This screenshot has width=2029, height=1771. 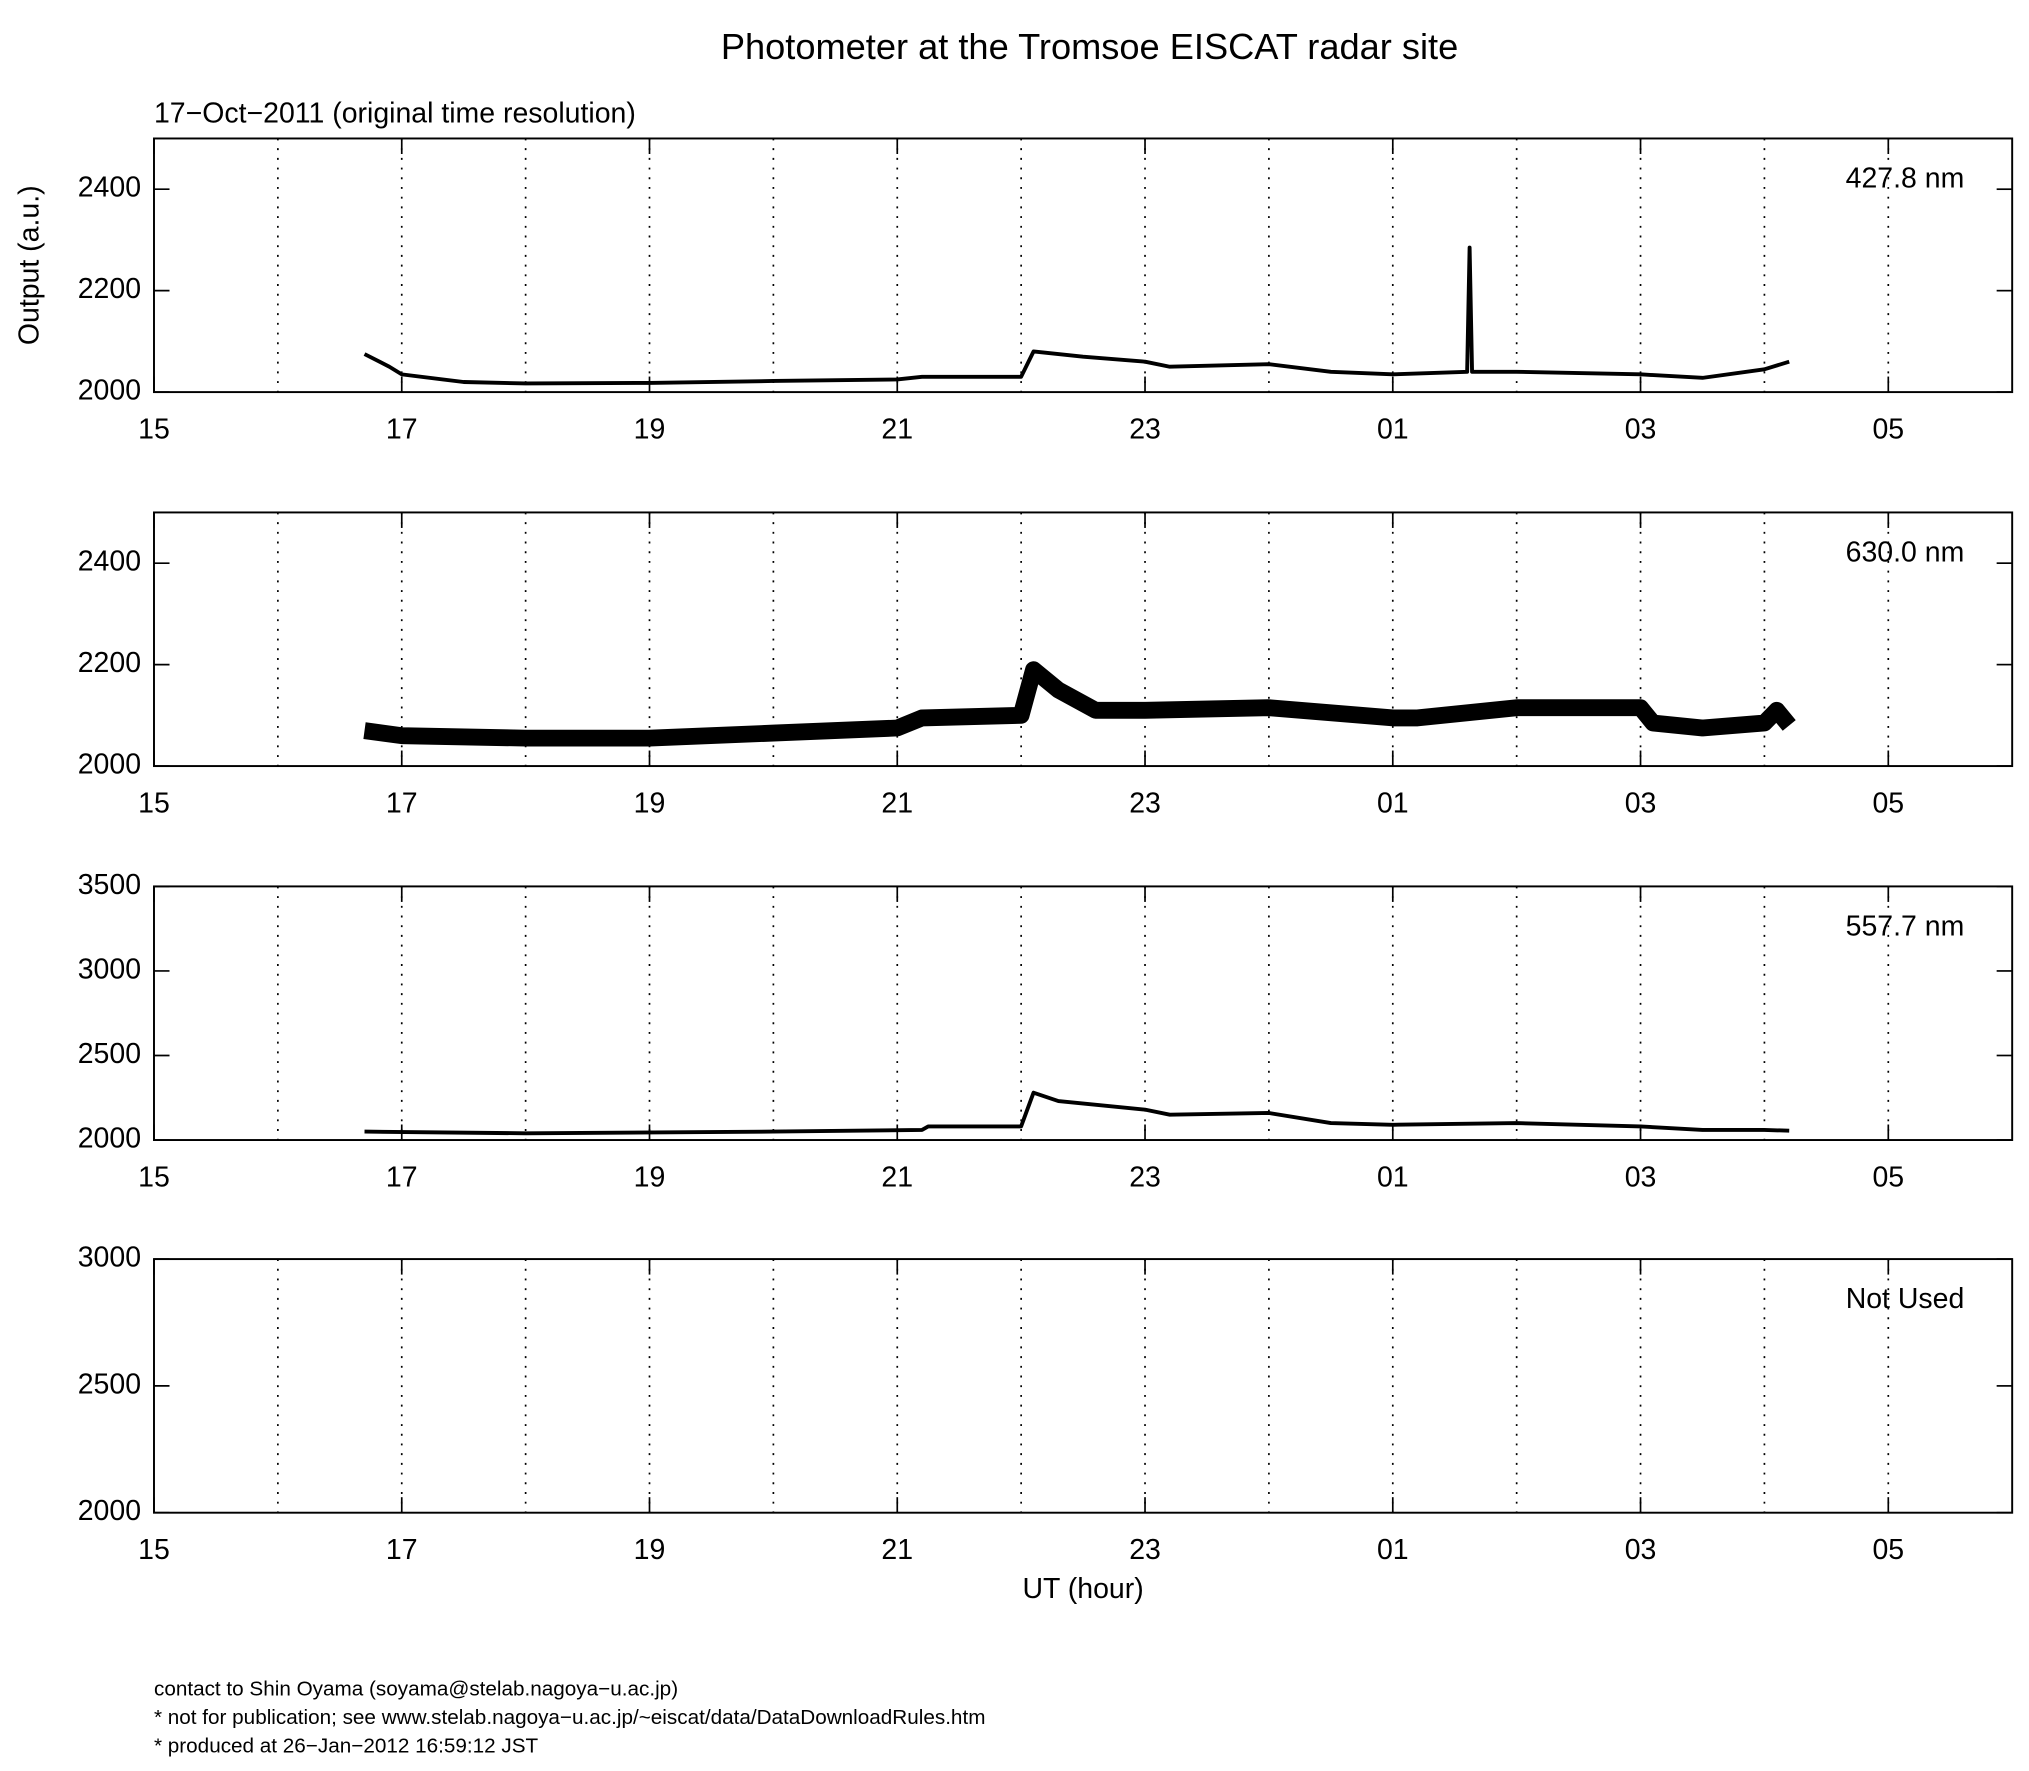 What do you see at coordinates (1905, 1299) in the screenshot?
I see `panel-annotation: Not Used` at bounding box center [1905, 1299].